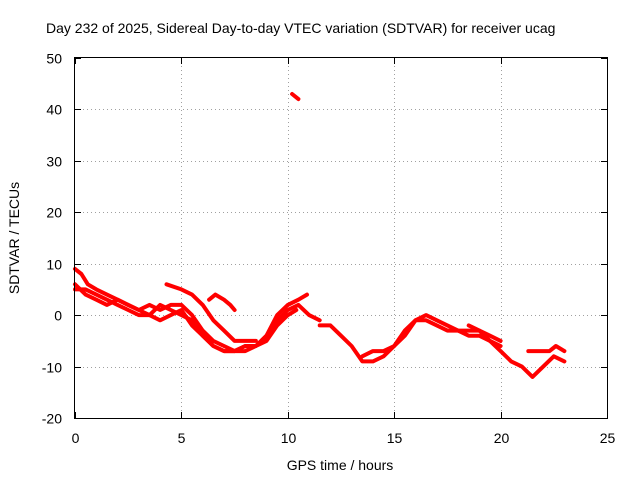  What do you see at coordinates (608, 438) in the screenshot?
I see `x-tick-label: 25` at bounding box center [608, 438].